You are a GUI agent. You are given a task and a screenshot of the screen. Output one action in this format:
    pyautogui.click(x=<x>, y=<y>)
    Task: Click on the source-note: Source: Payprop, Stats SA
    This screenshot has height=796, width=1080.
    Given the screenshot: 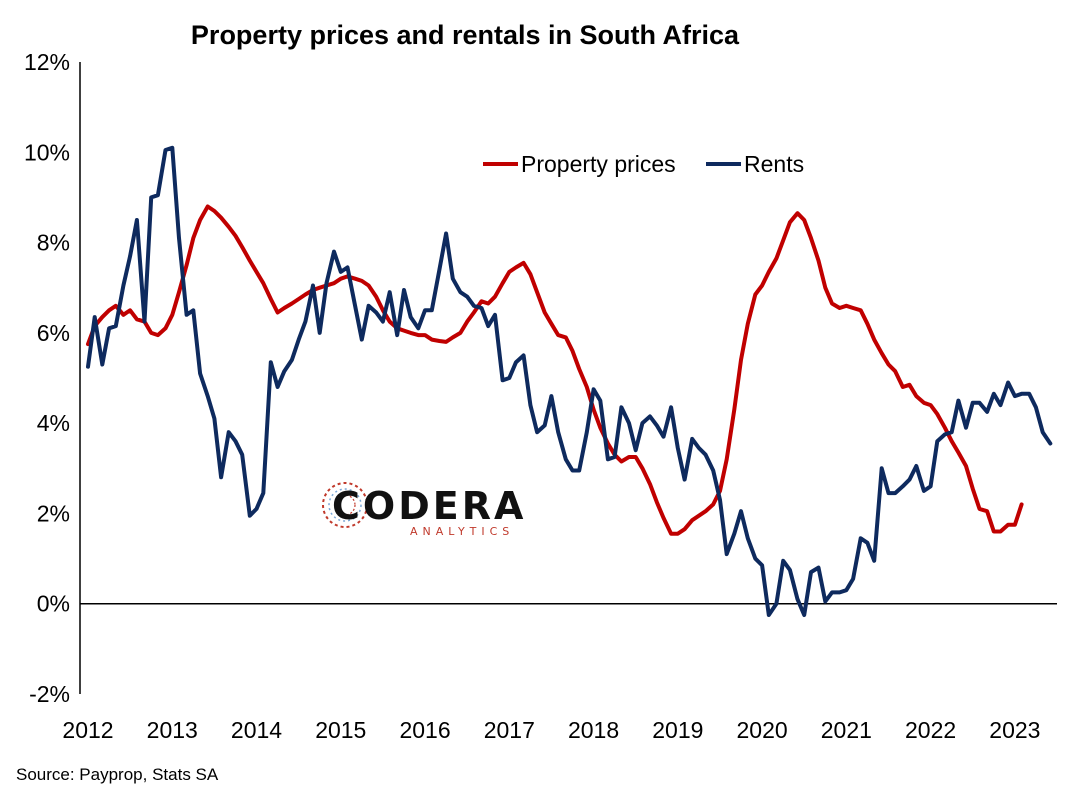 What is the action you would take?
    pyautogui.click(x=117, y=774)
    